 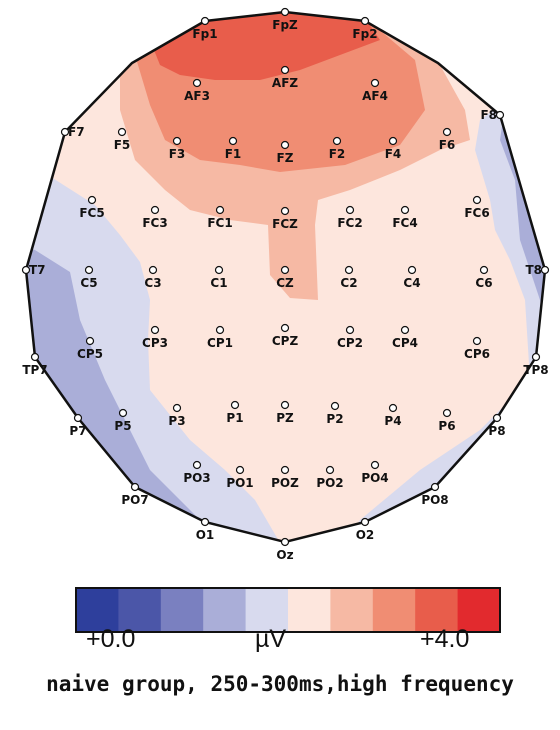 What do you see at coordinates (111, 639) in the screenshot?
I see `scale-min-label: +0.0` at bounding box center [111, 639].